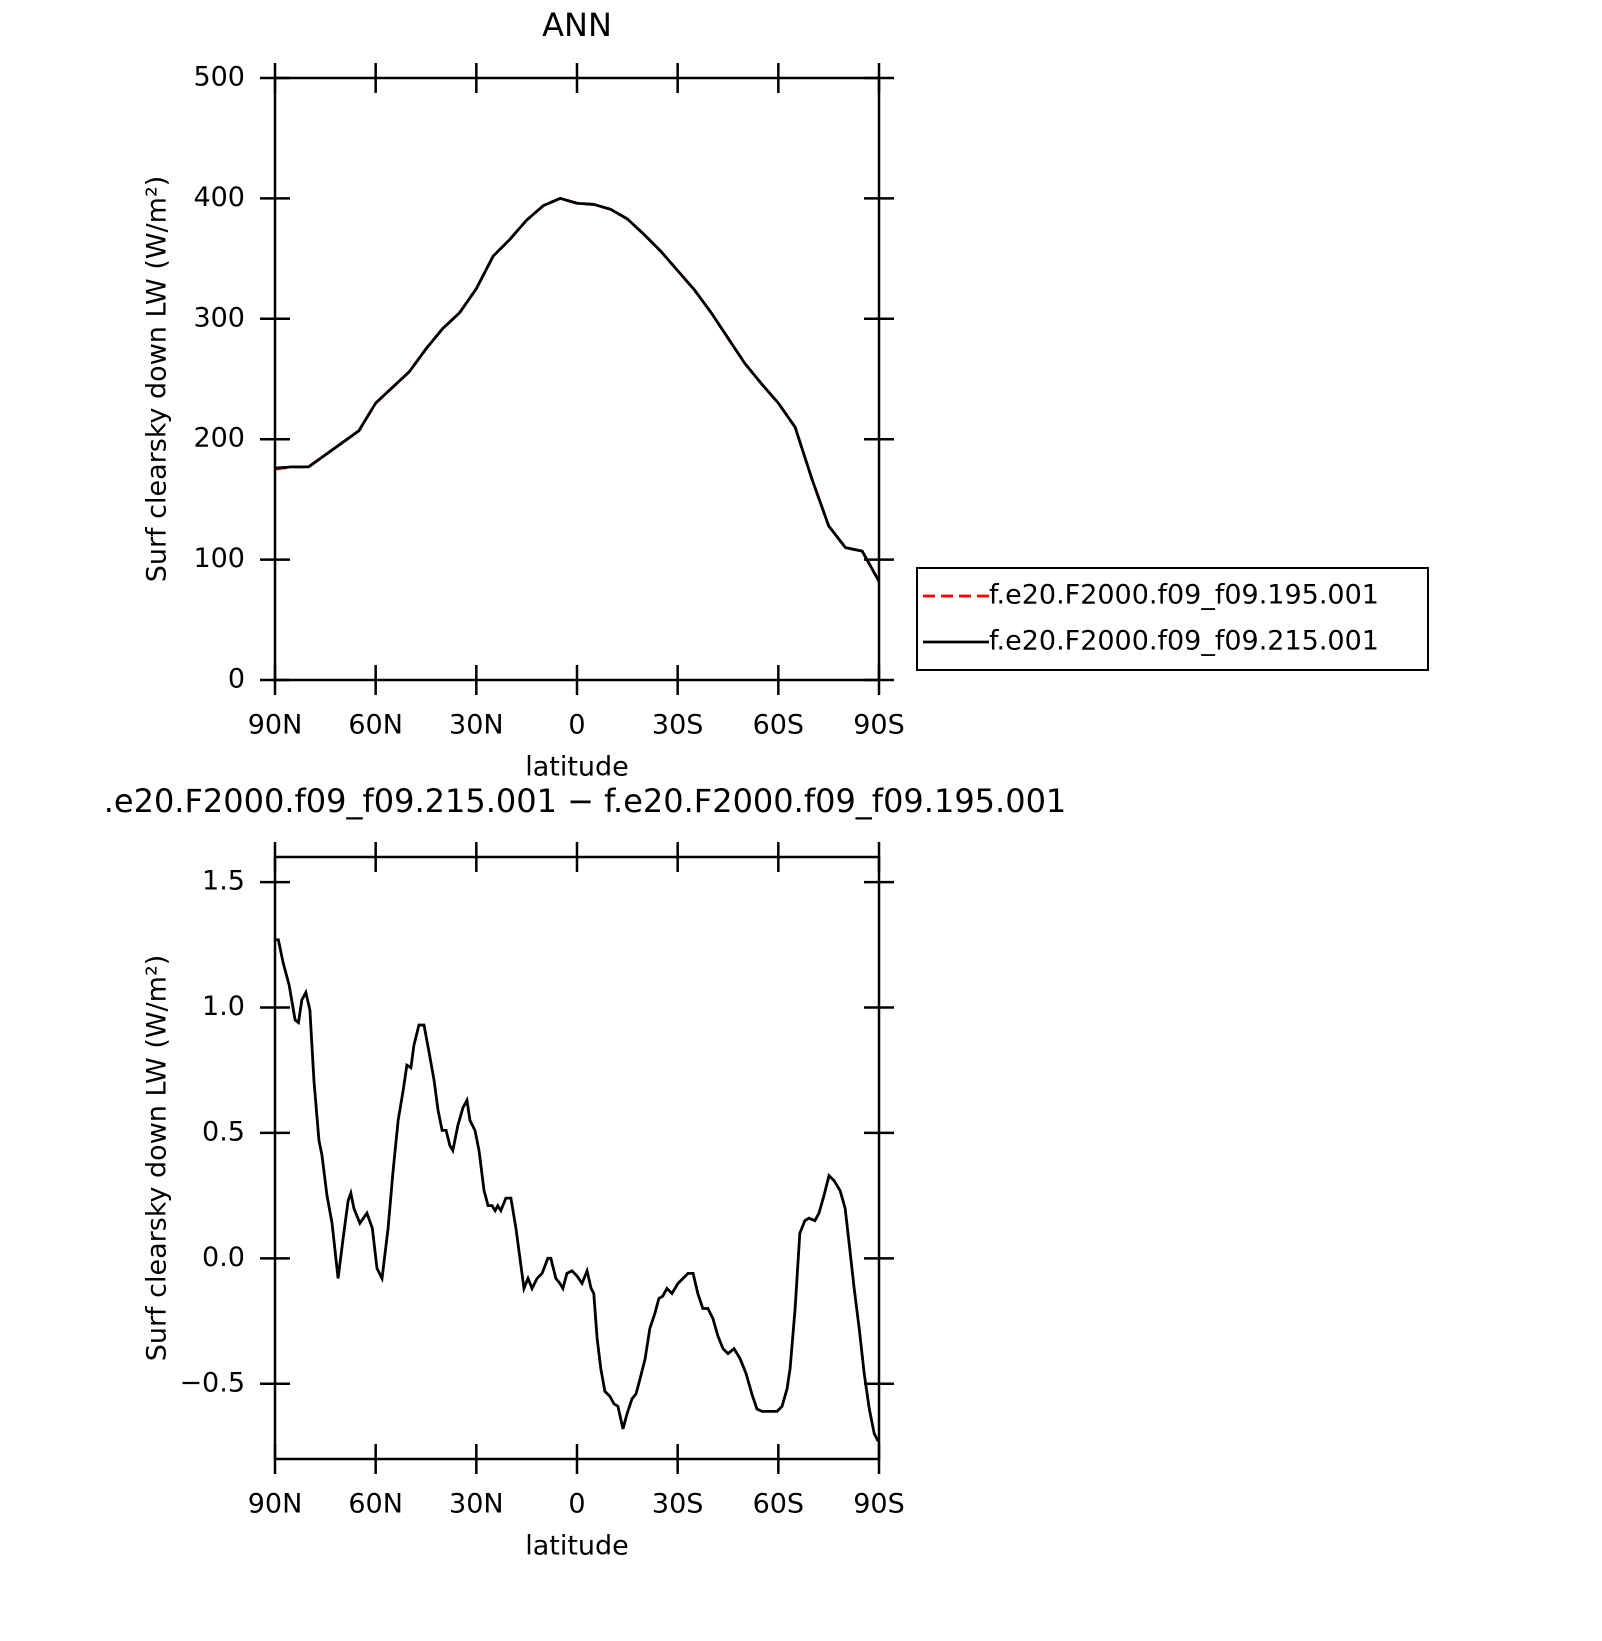  What do you see at coordinates (219, 438) in the screenshot?
I see `y-tick-label: 200` at bounding box center [219, 438].